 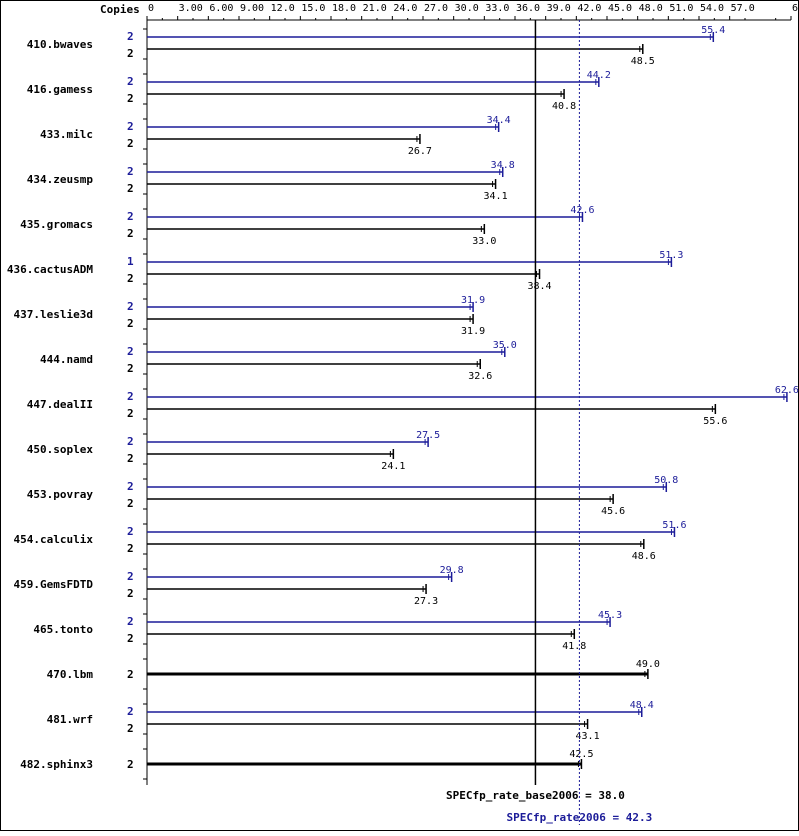 I want to click on base-value-label: 32.6, so click(x=480, y=376).